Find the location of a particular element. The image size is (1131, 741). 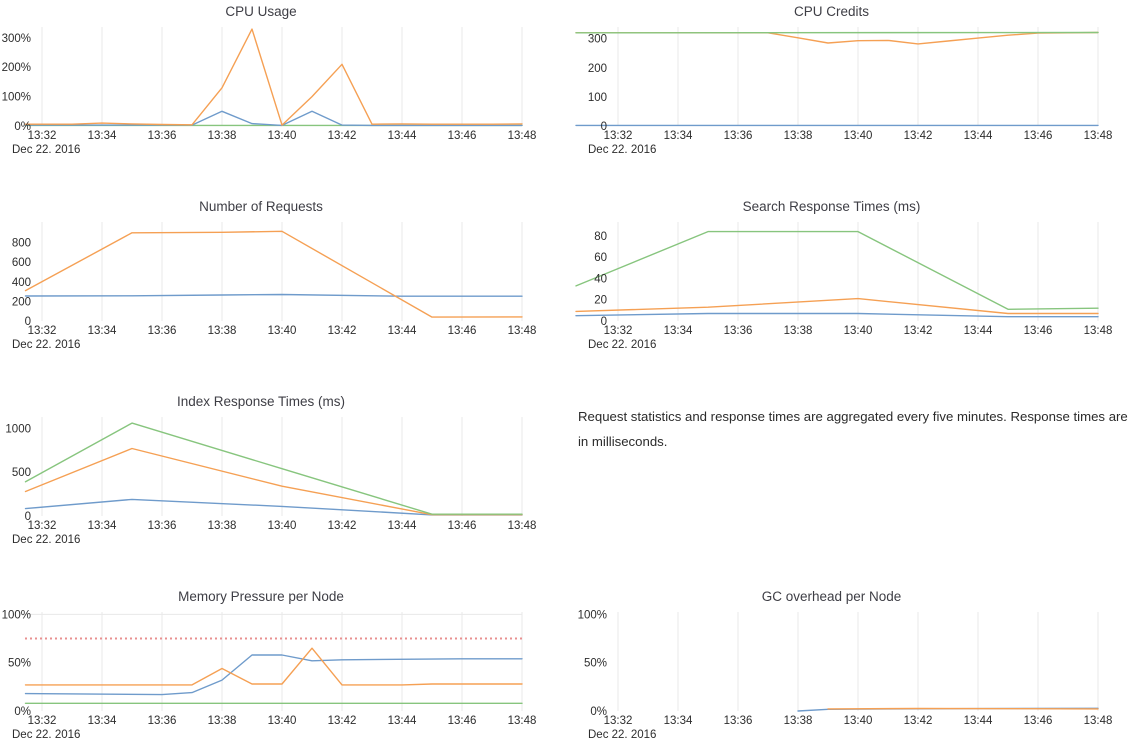

chart-title-memory-pressure: Memory Pressure per Node is located at coordinates (261, 596).